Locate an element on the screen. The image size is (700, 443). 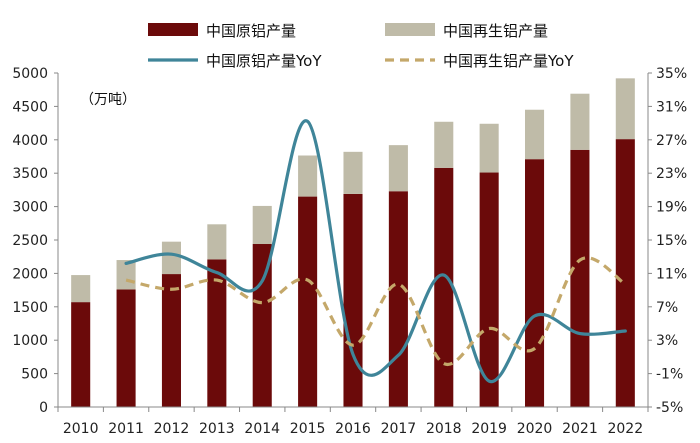
y-right-tick-label: 27% is located at coordinates (671, 141).